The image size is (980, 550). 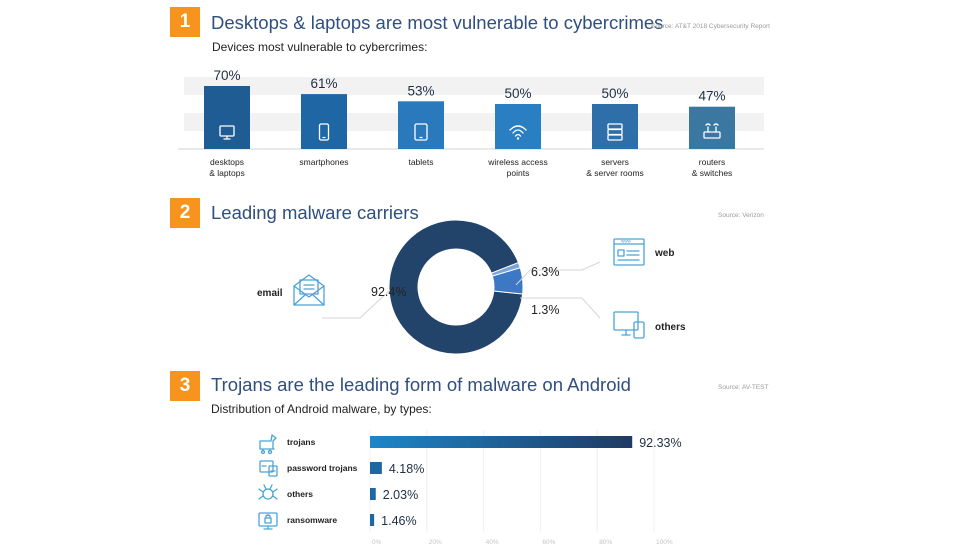 I want to click on monitor-icon, so click(x=227, y=132).